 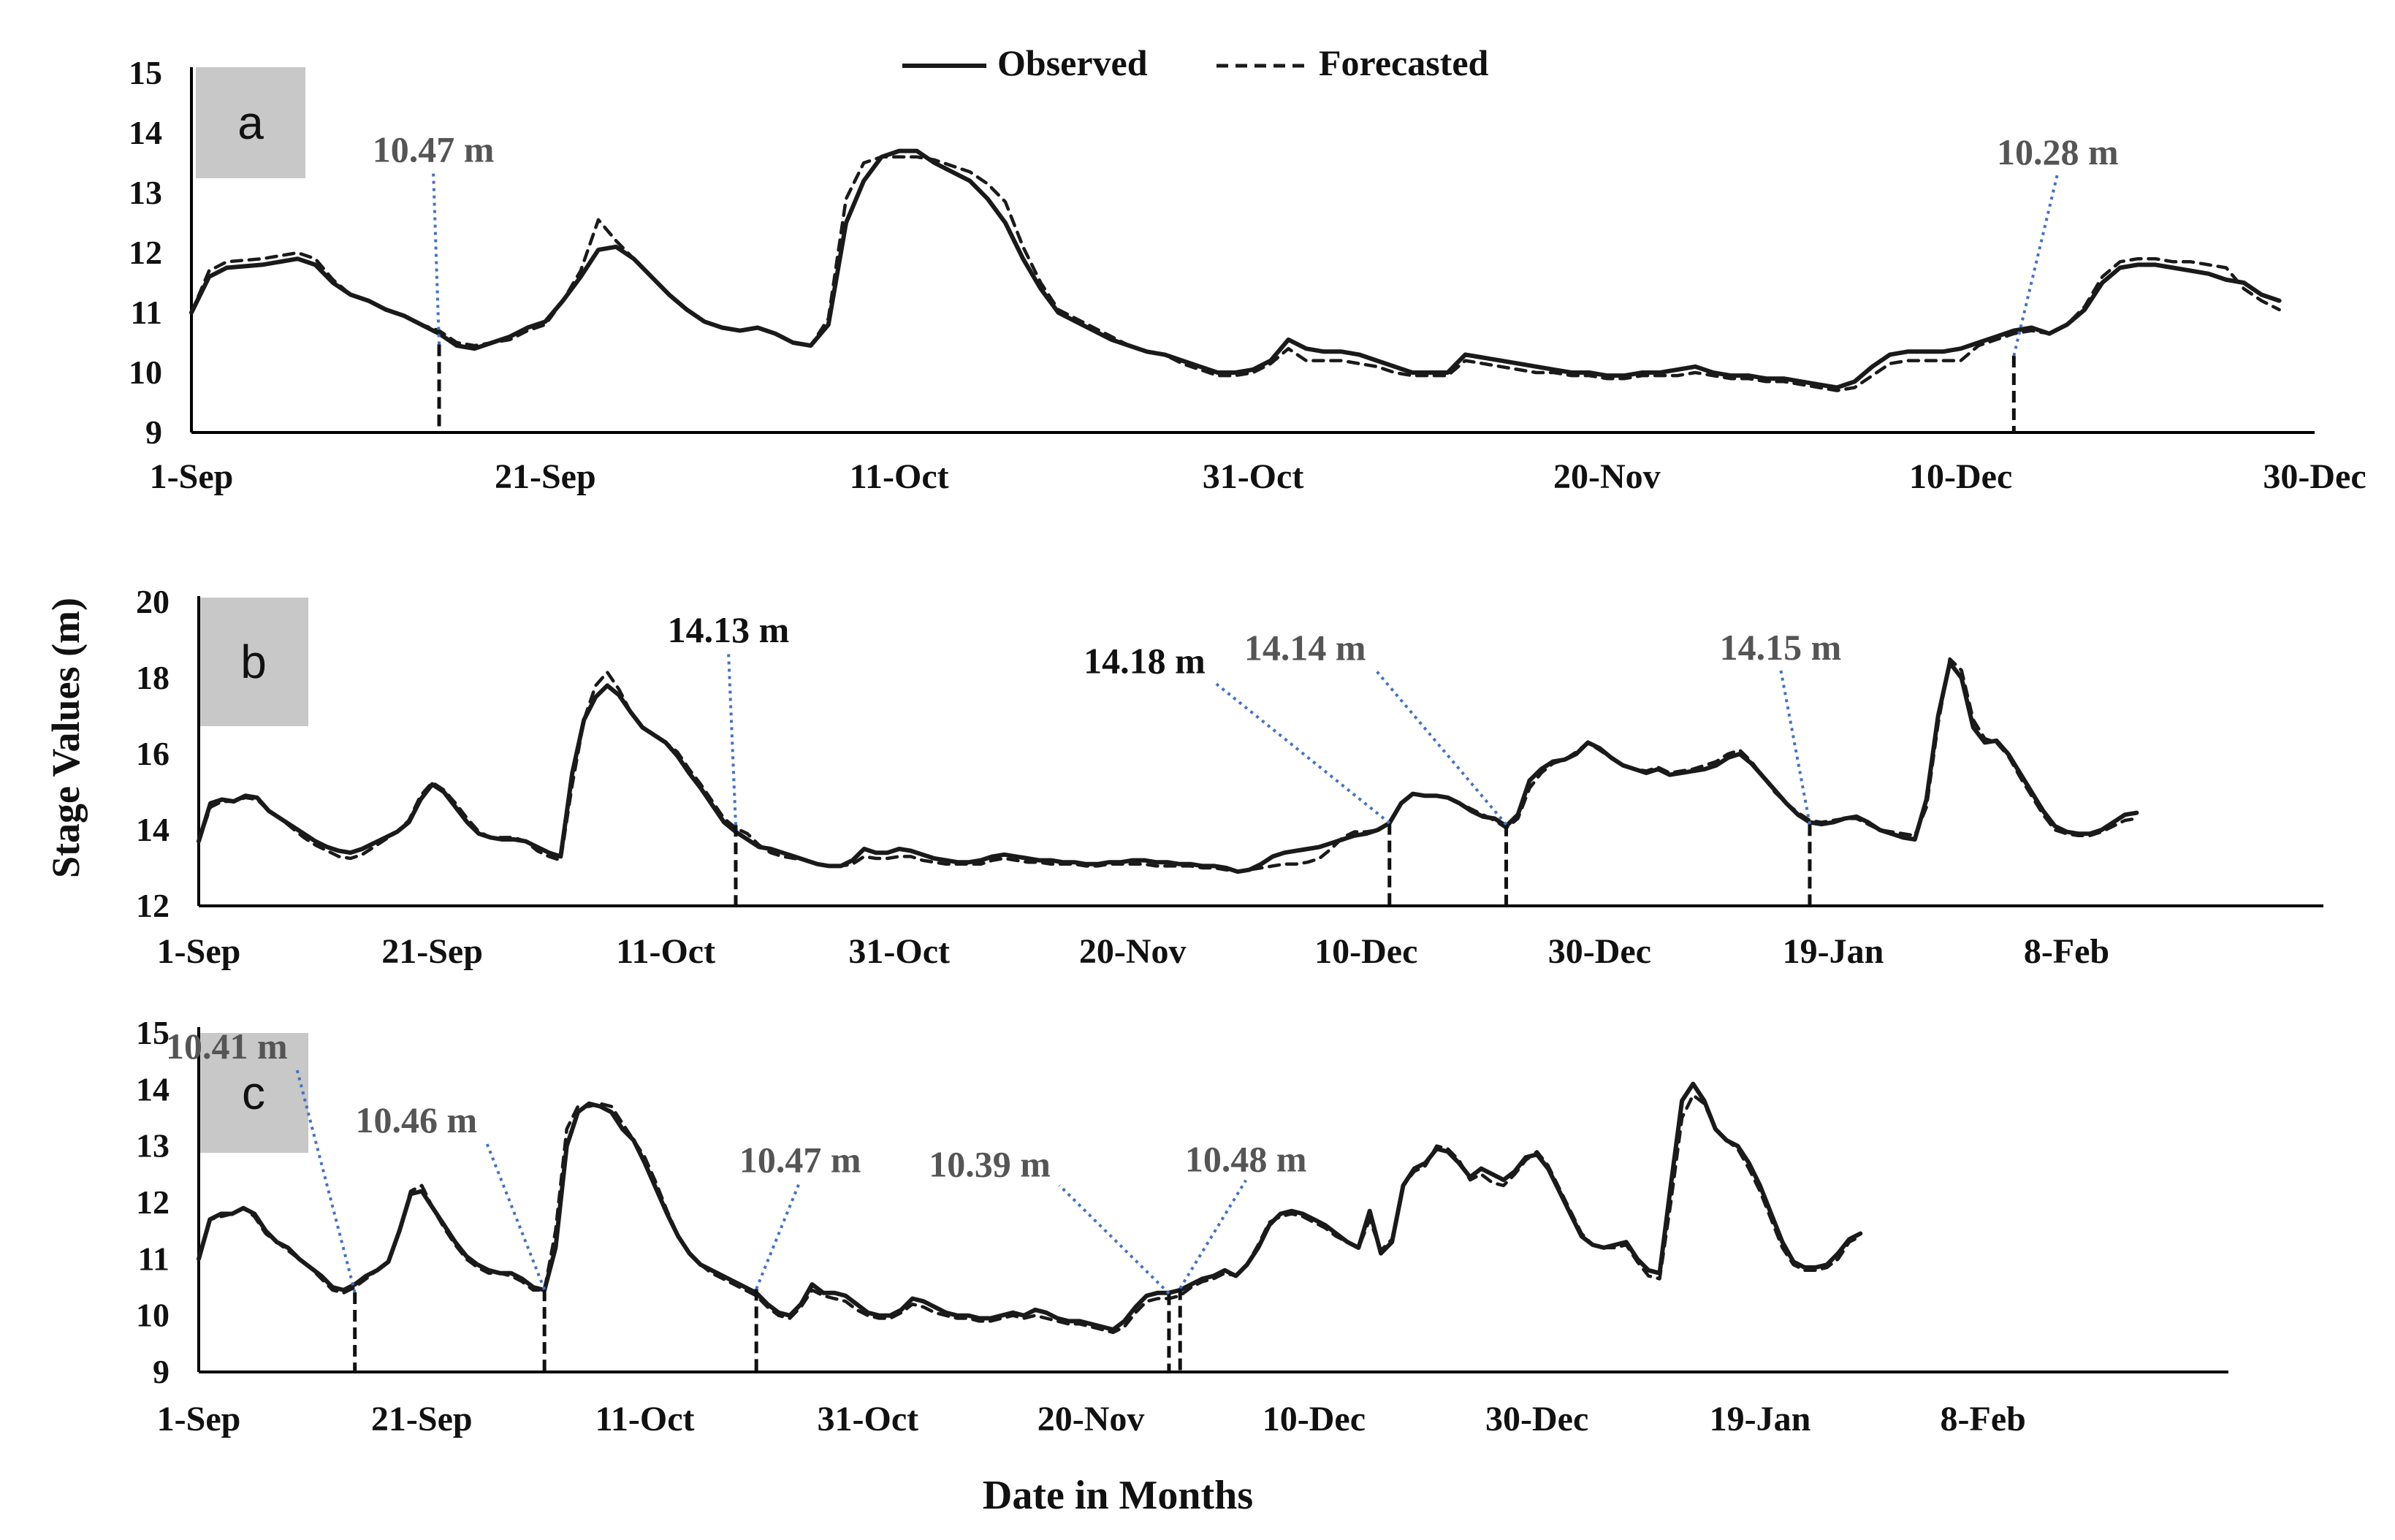 I want to click on x-axis-label: Date in Months, so click(x=1118, y=1495).